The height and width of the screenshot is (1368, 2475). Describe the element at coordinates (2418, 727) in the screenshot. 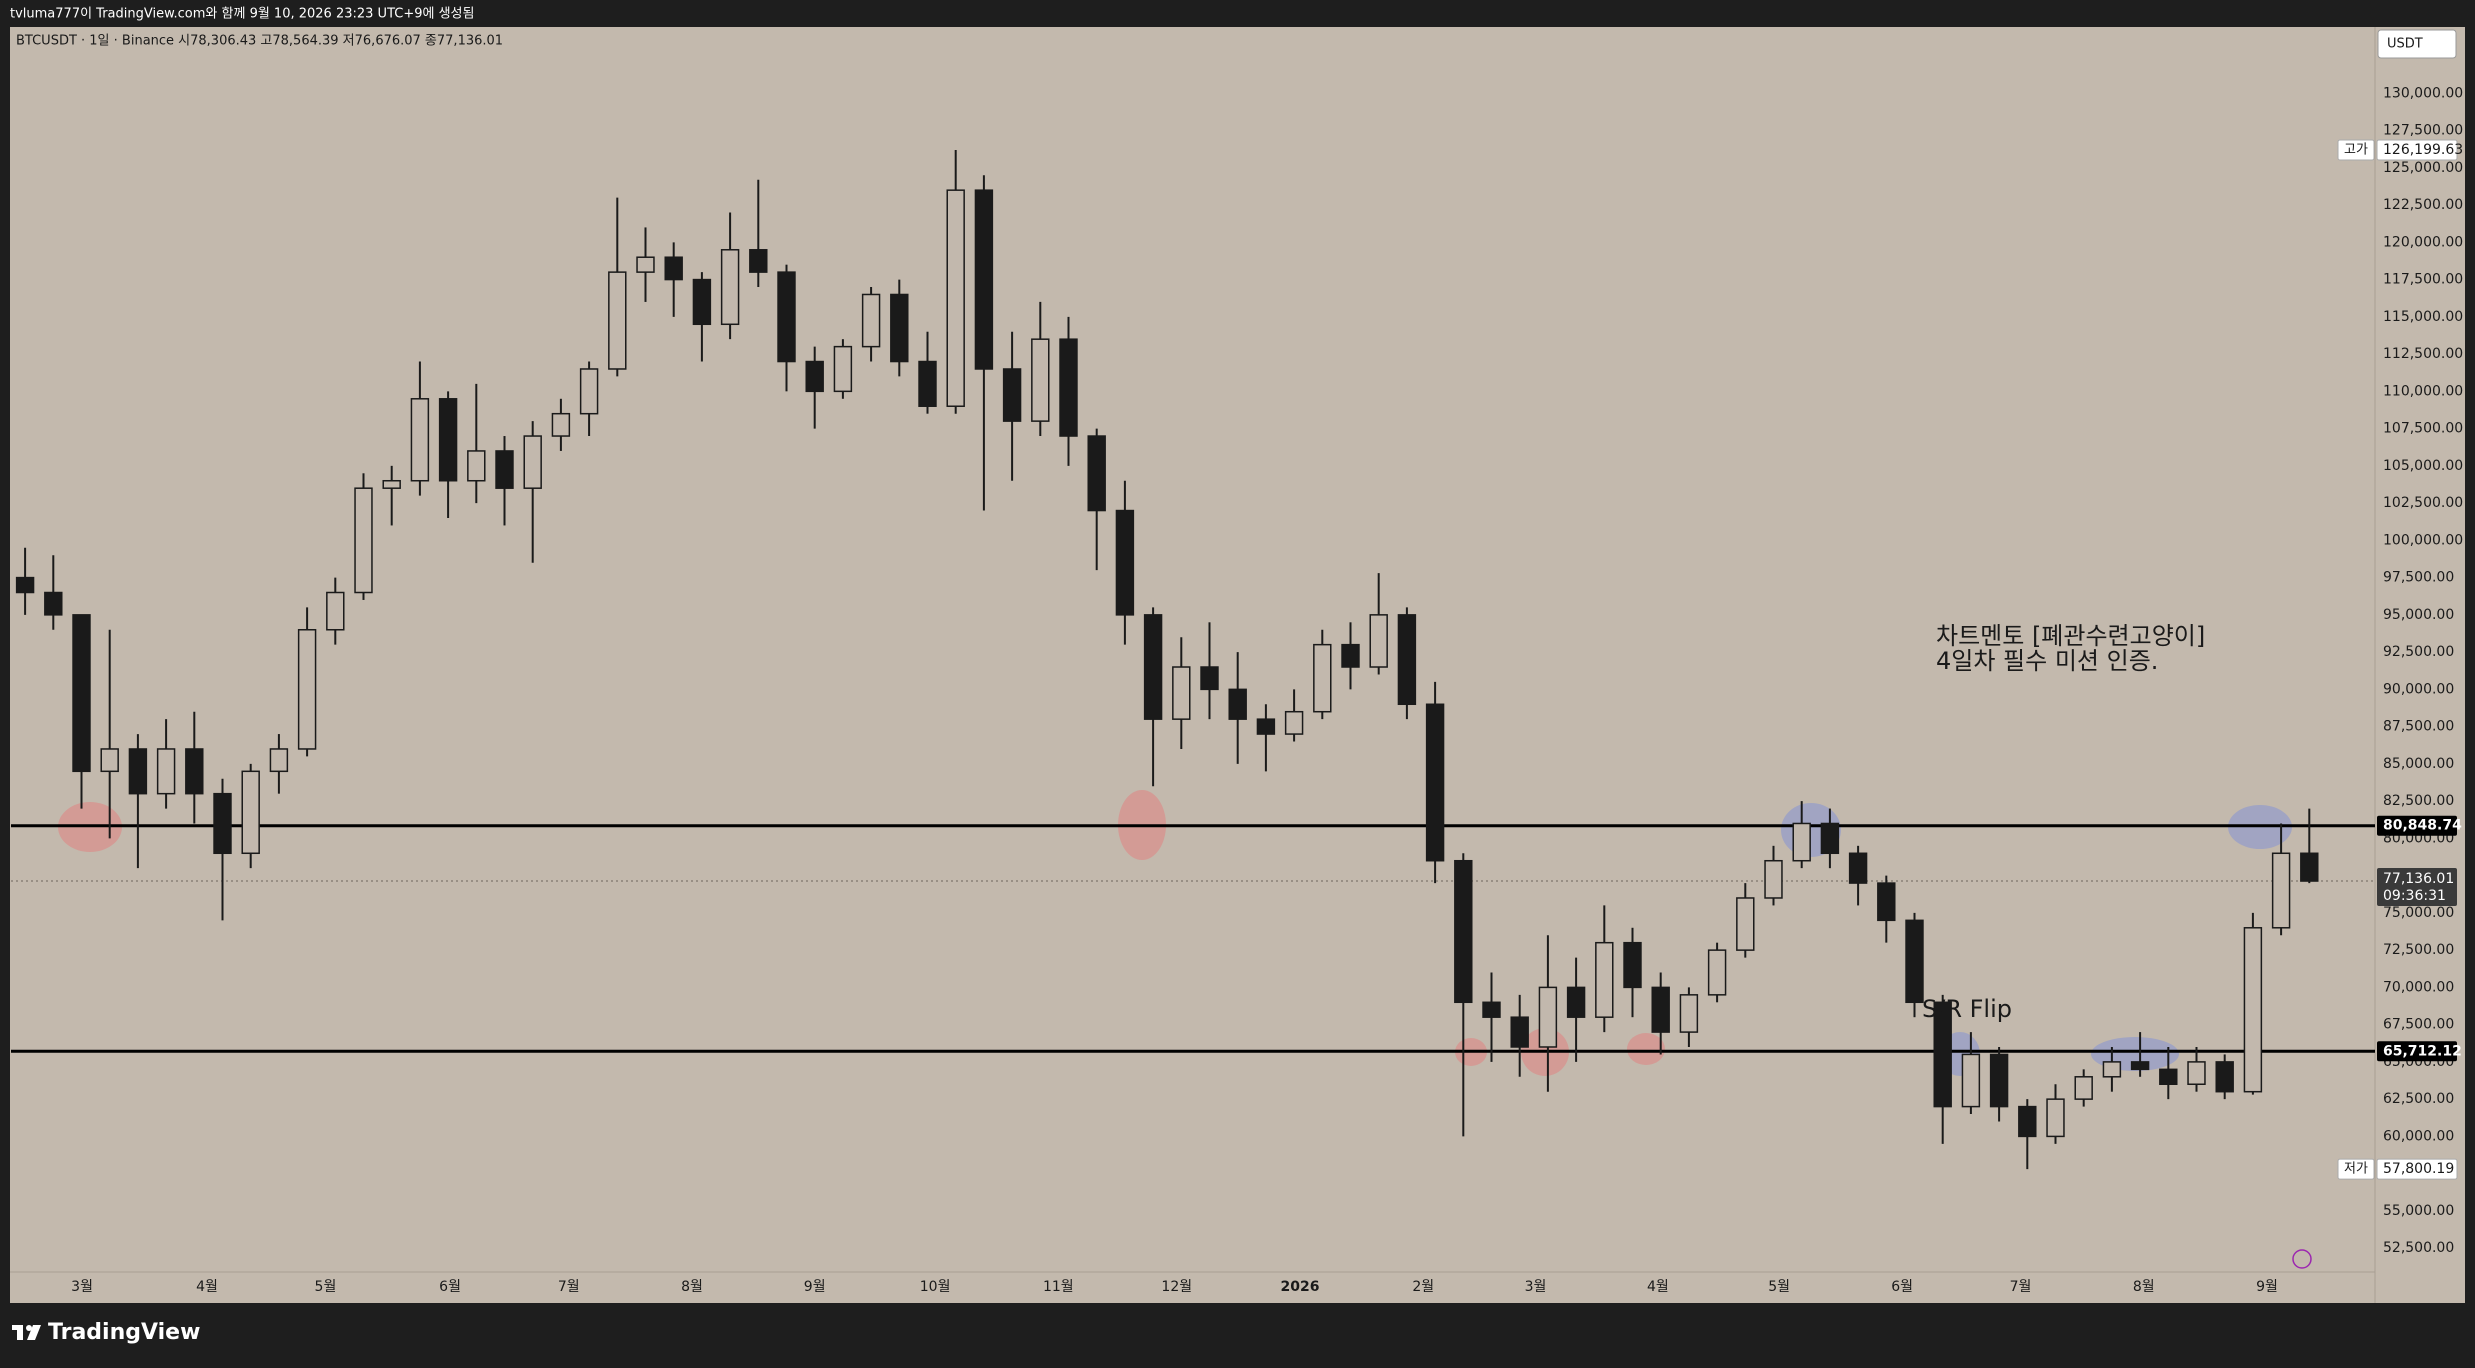

I see `y-tick-label: 87,500.00` at that location.